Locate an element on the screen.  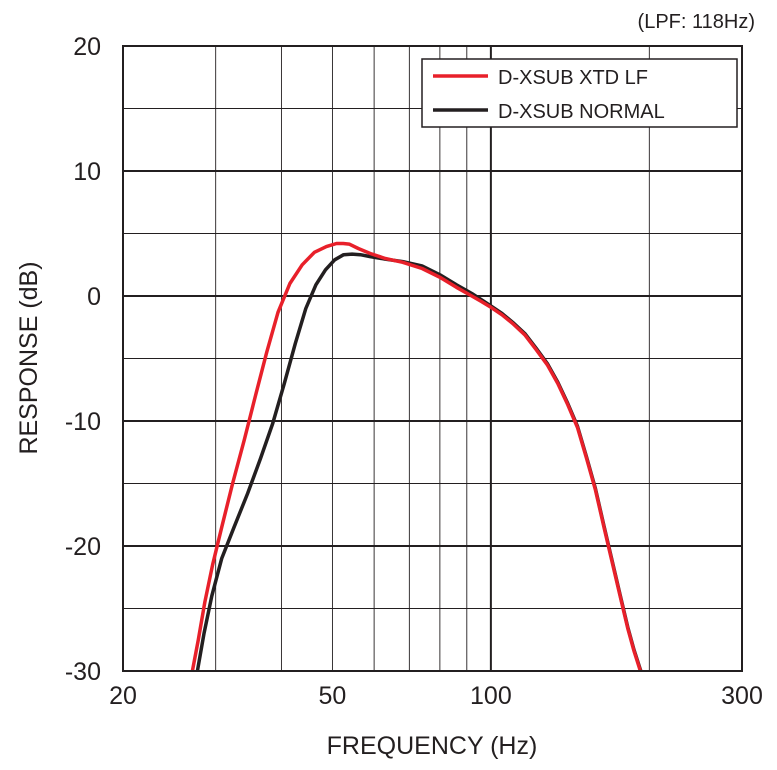
legend-label-xtd-lf: D-XSUB XTD LF is located at coordinates (573, 78).